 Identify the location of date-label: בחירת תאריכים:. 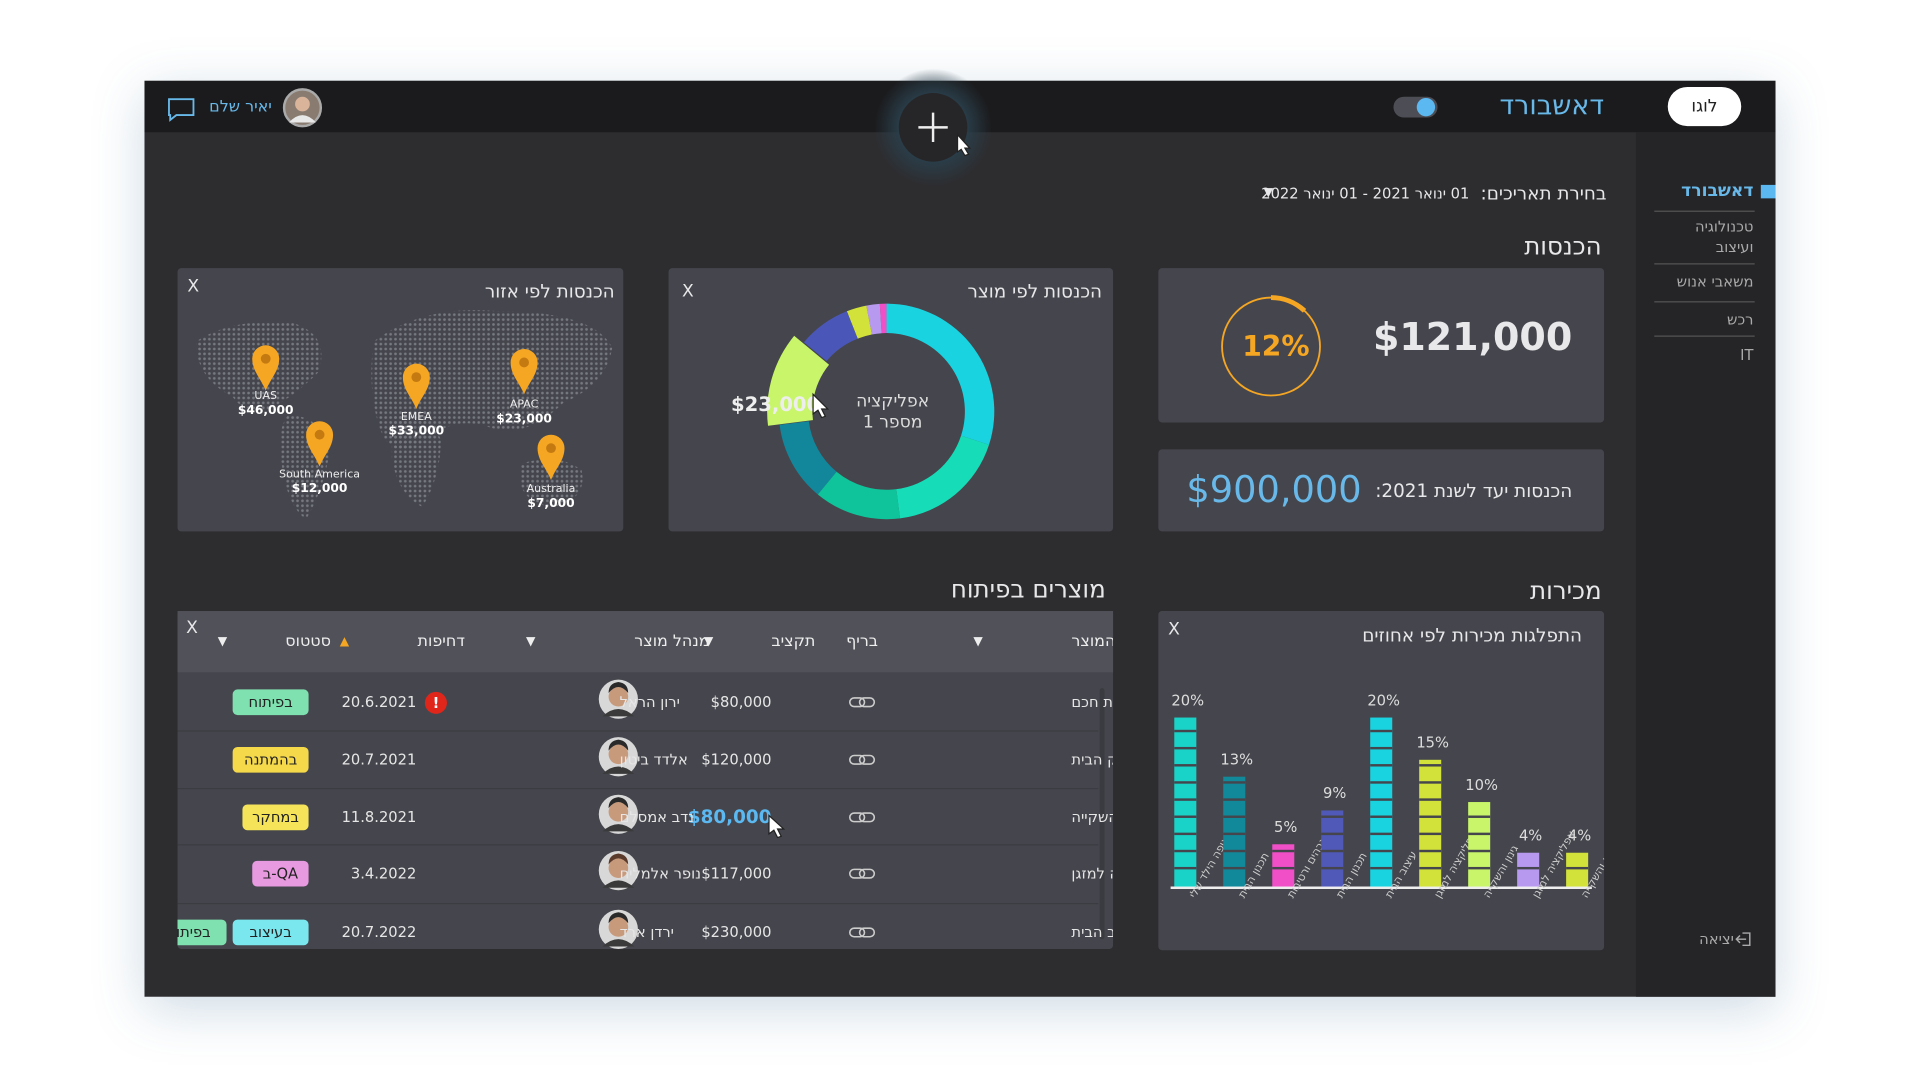
(1543, 193).